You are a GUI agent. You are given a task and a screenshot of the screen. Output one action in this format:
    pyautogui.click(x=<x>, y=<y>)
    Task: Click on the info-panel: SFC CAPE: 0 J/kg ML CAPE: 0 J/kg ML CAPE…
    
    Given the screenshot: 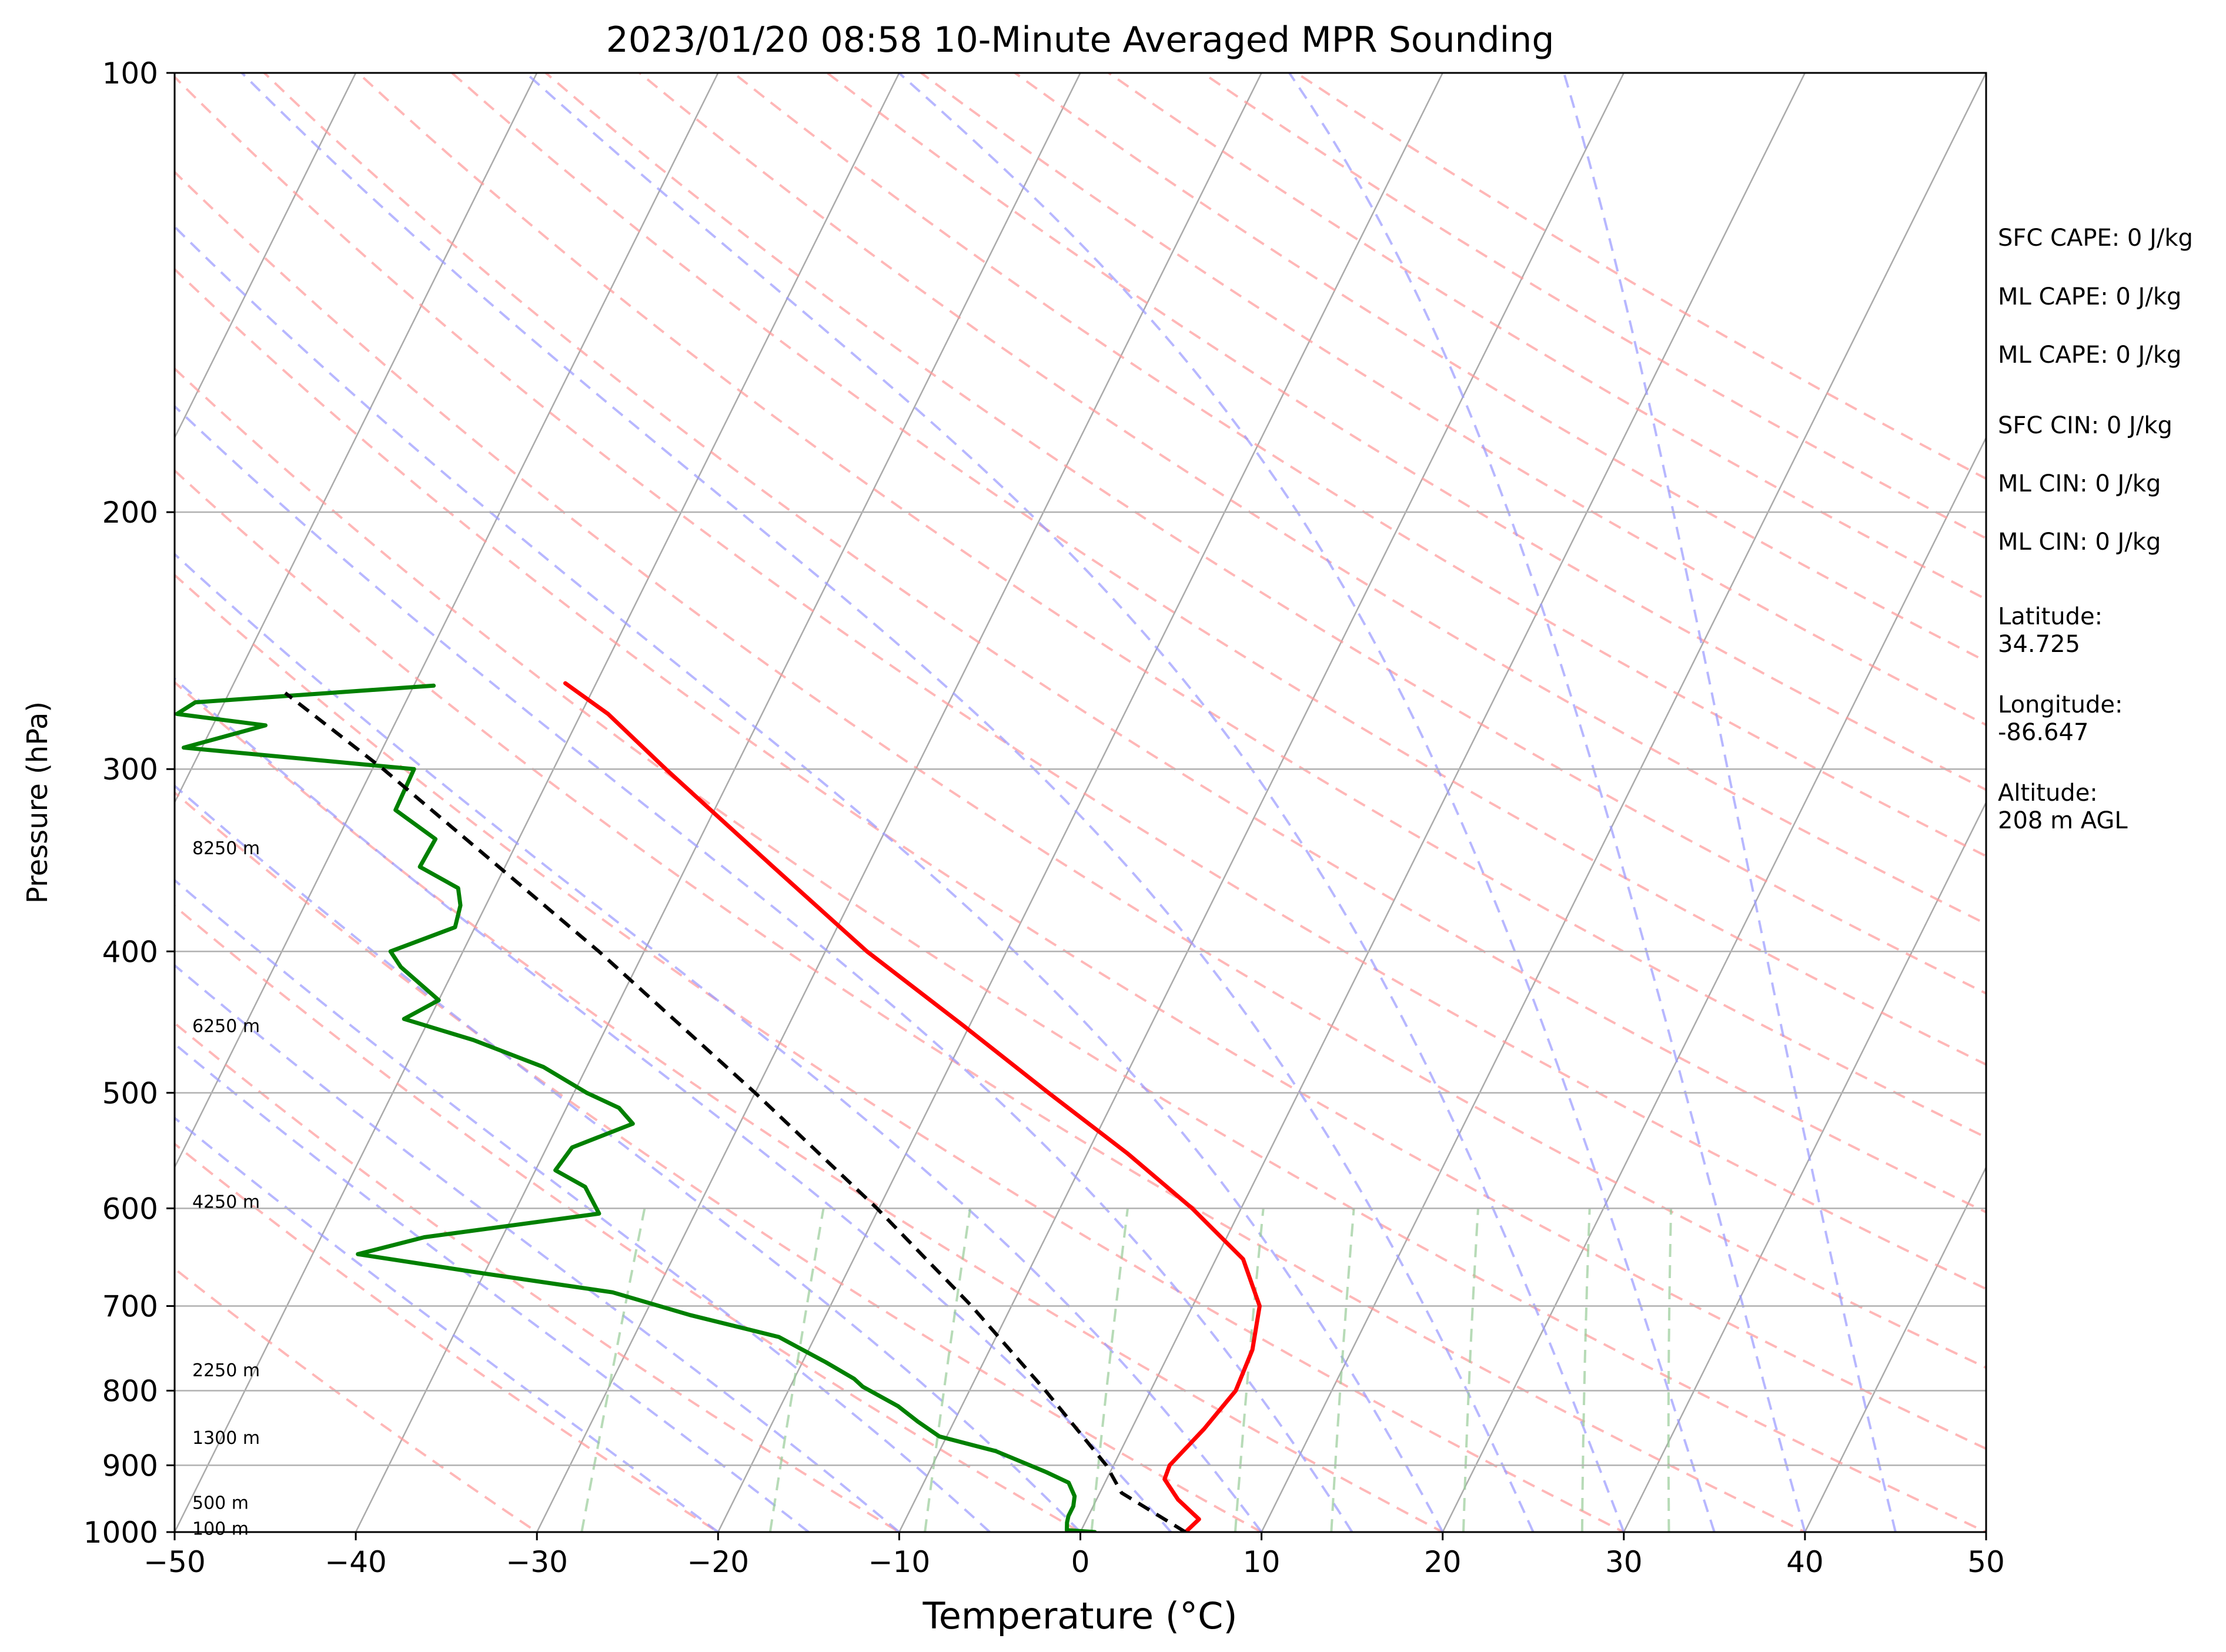 What is the action you would take?
    pyautogui.click(x=2095, y=529)
    